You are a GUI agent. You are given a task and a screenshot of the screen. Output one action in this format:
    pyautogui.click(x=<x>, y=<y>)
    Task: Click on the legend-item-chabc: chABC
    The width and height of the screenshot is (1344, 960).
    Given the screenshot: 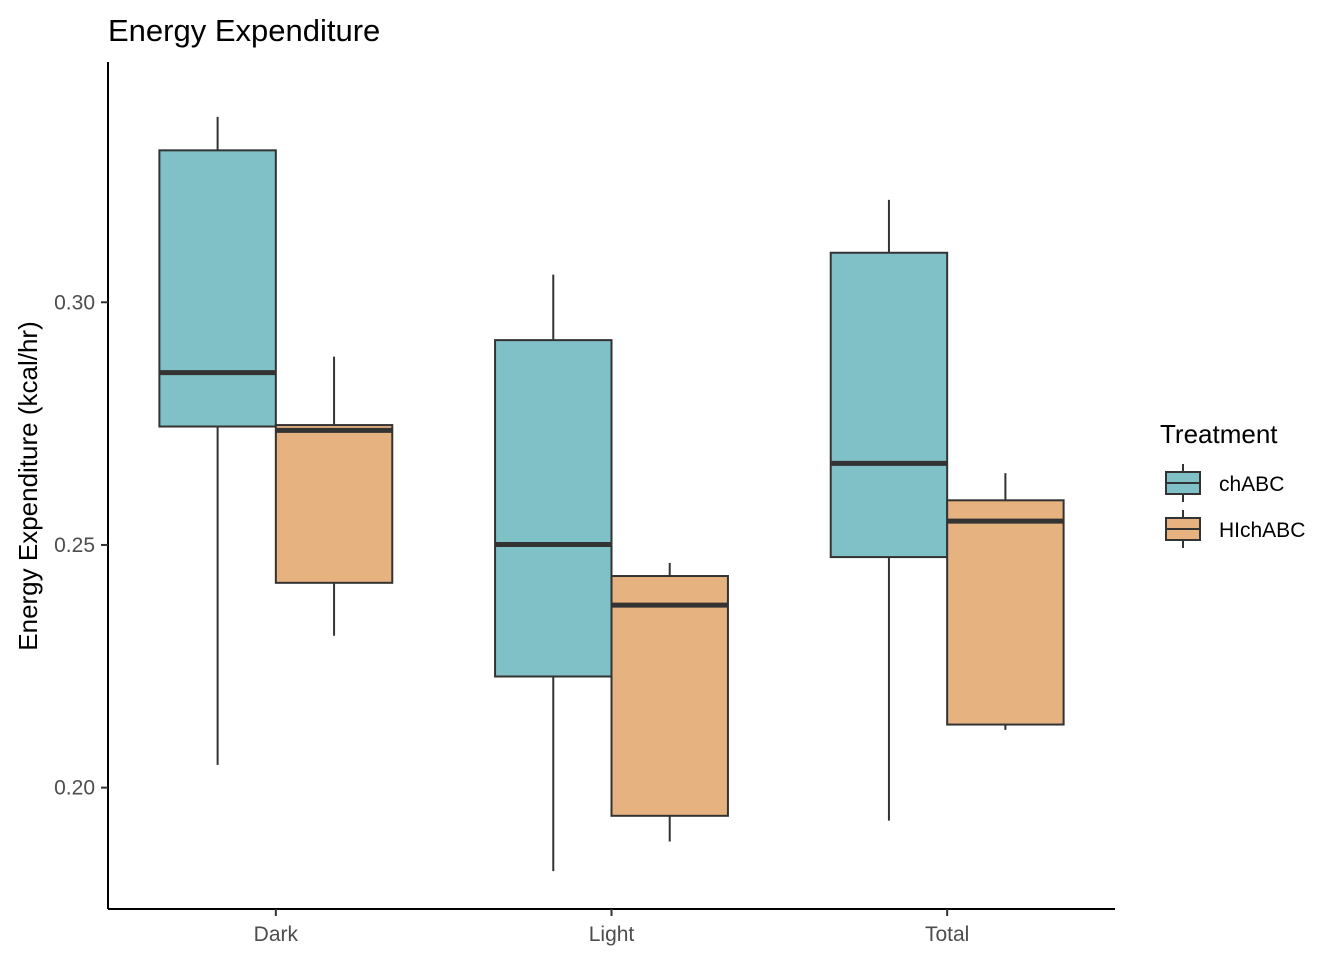 What is the action you would take?
    pyautogui.click(x=1224, y=483)
    